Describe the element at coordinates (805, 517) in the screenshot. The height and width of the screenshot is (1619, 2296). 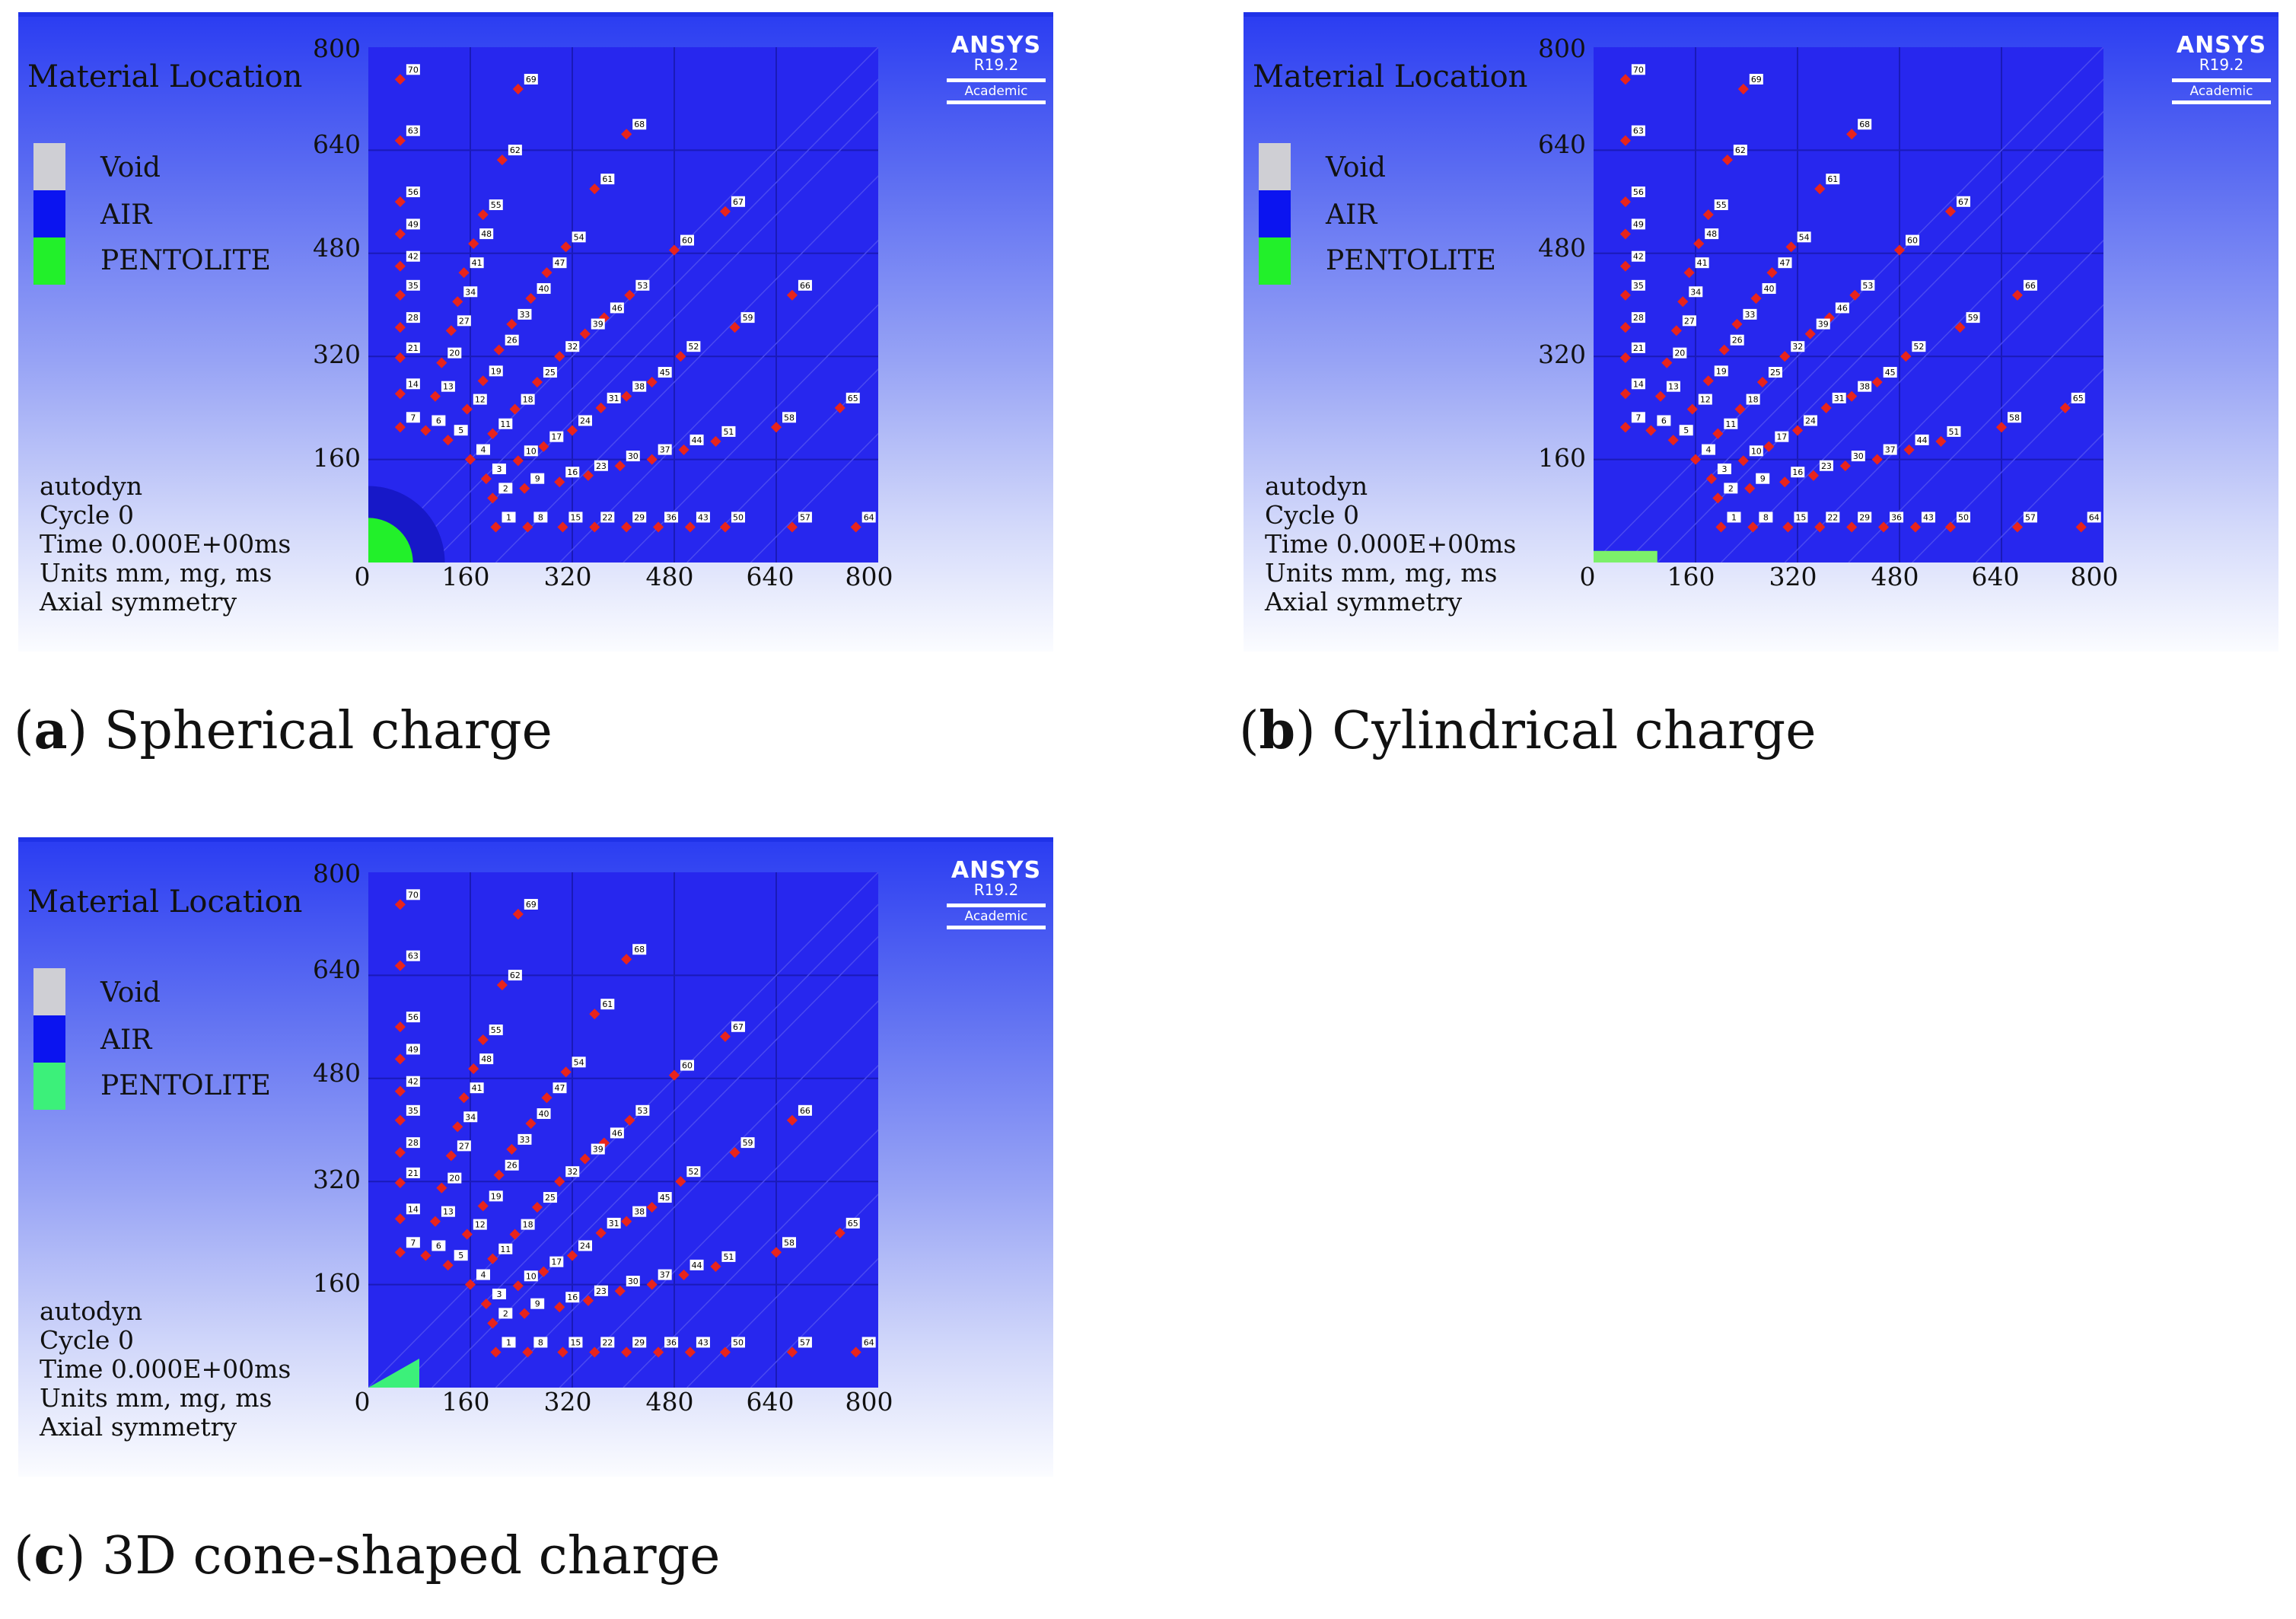
I see `gauge-point-label: 57` at that location.